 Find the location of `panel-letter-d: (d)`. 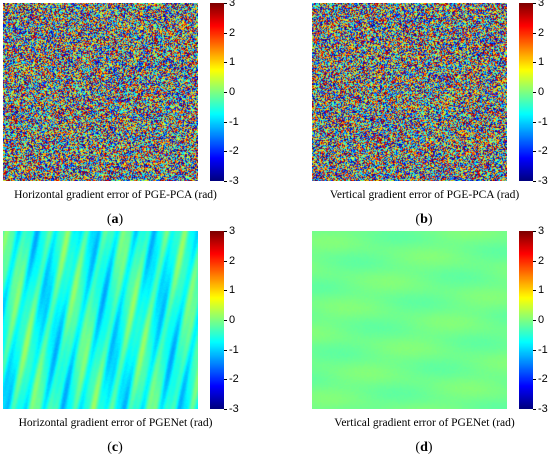

panel-letter-d: (d) is located at coordinates (424, 447).